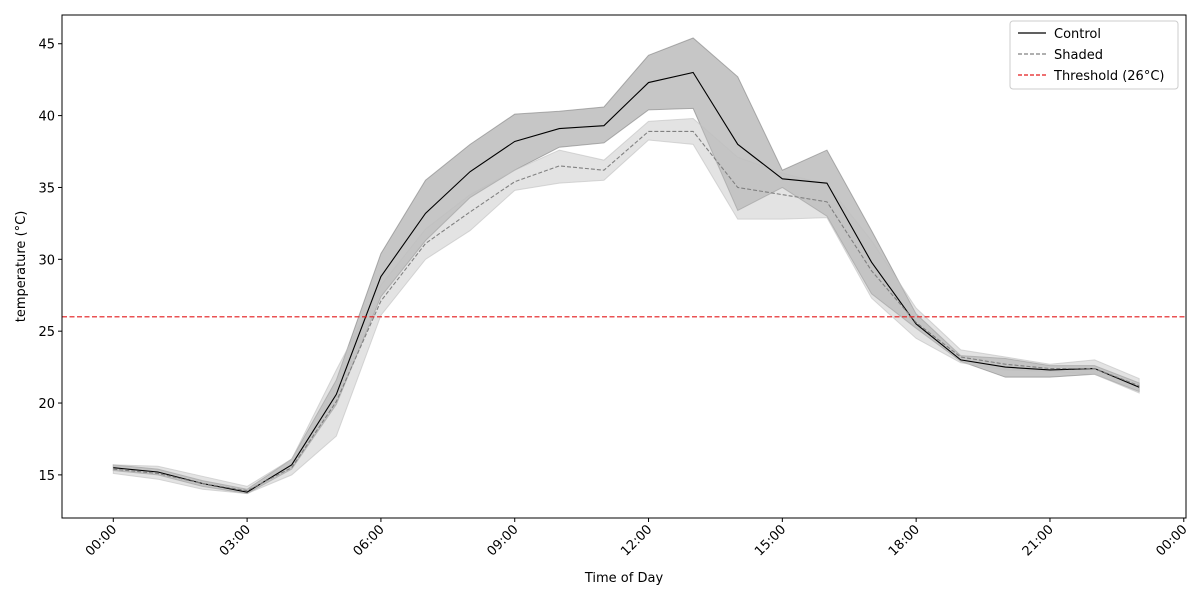 The image size is (1200, 600). I want to click on y-axis-label: temperature (°C), so click(21, 267).